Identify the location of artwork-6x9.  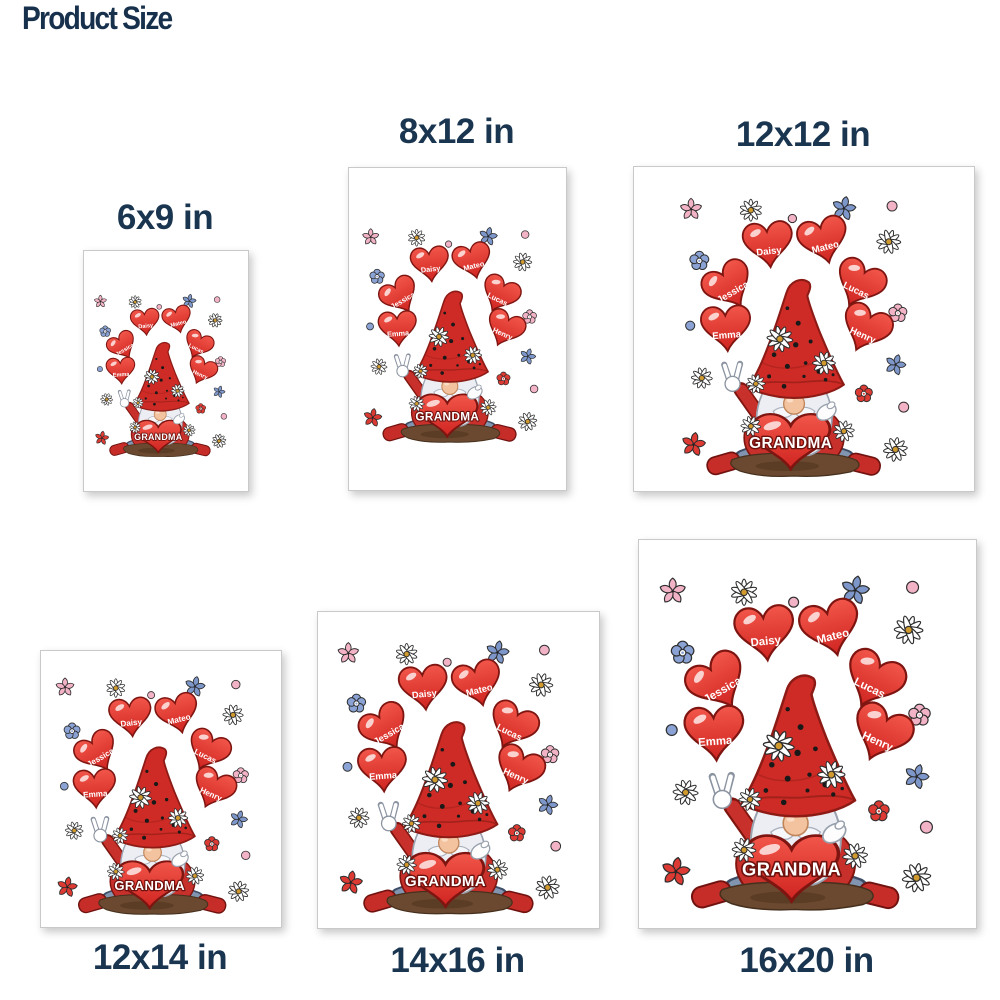
(166, 371).